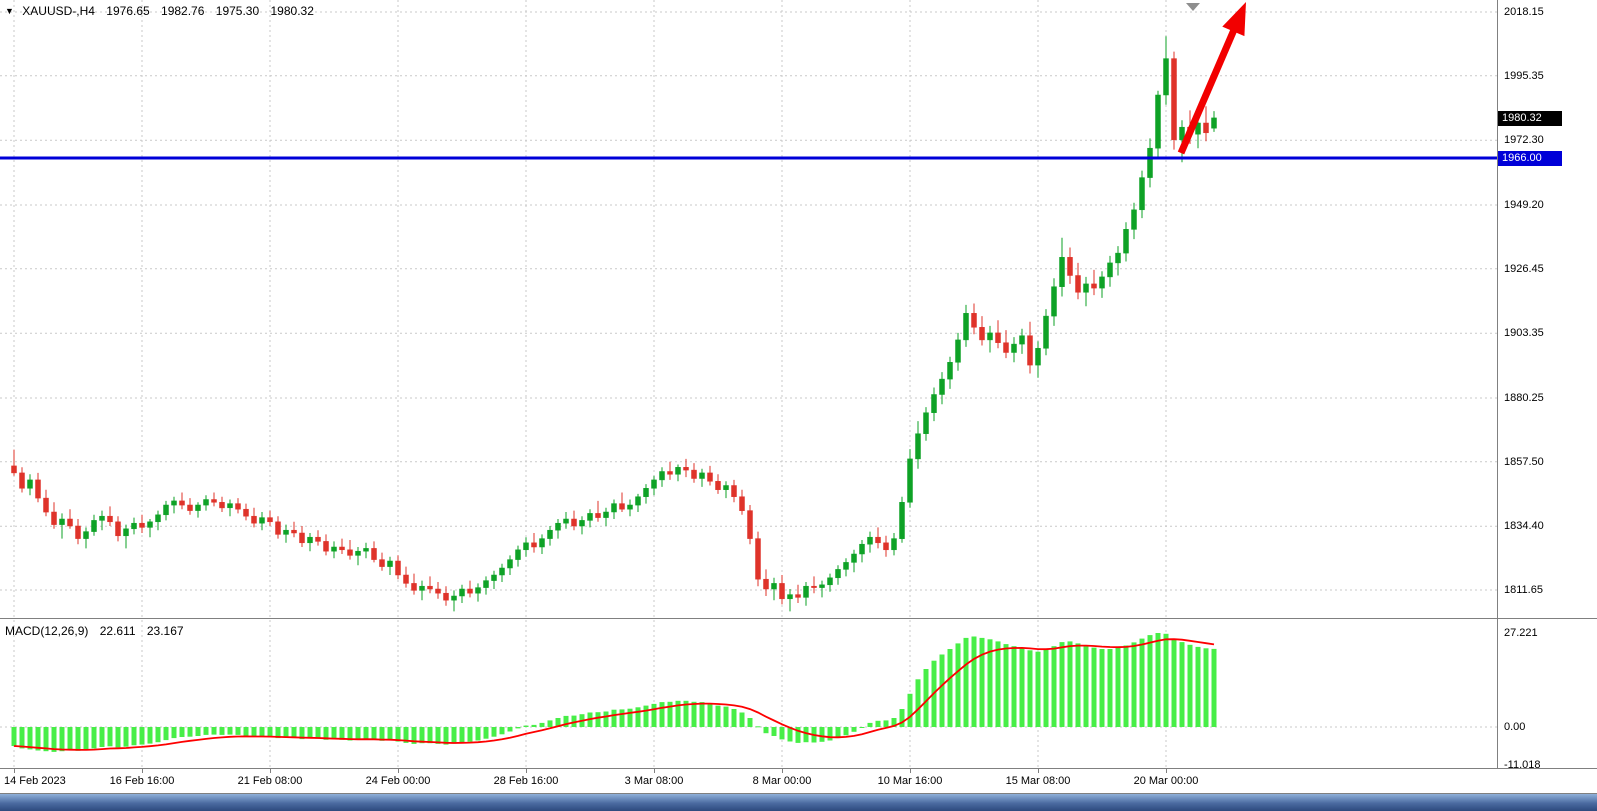 This screenshot has width=1597, height=811. I want to click on macd-header: MACD(12,26,9) 22.611 23.167, so click(94, 631).